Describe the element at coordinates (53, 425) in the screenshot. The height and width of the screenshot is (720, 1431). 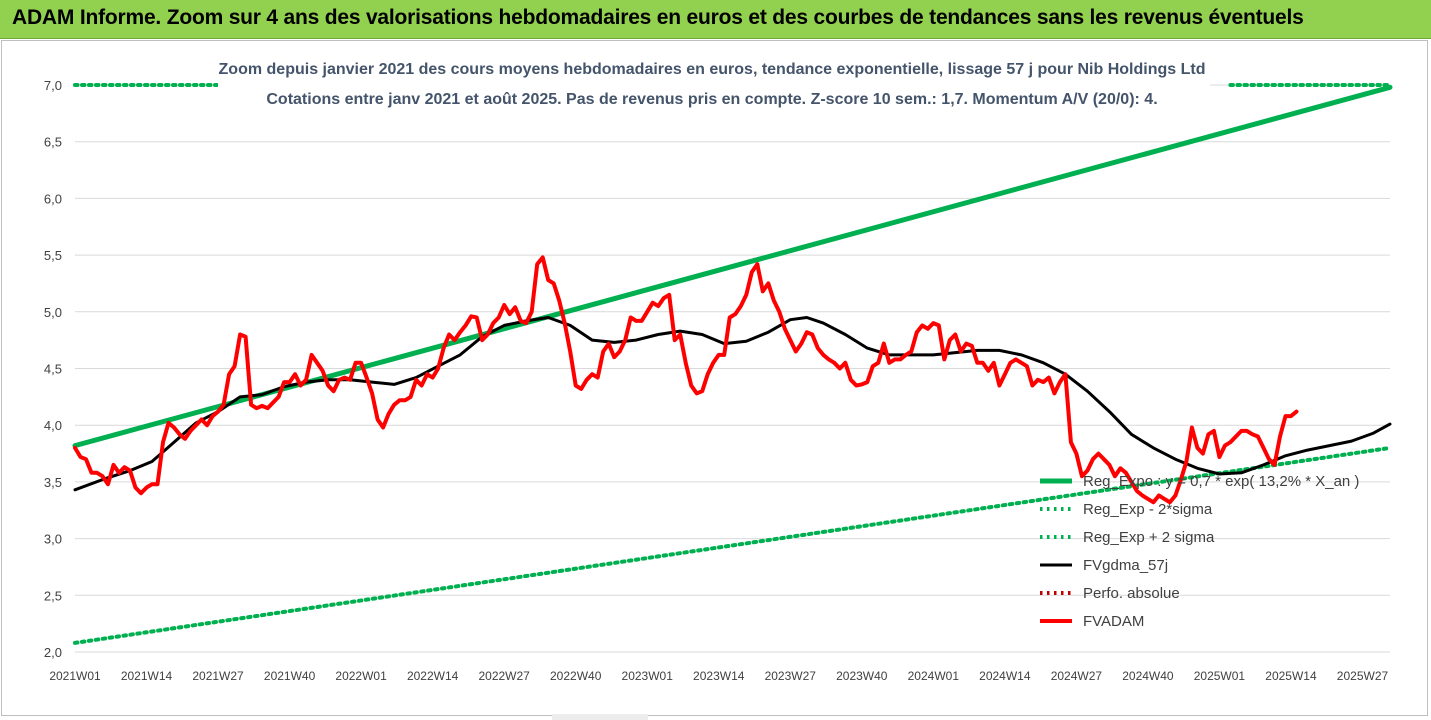
I see `y-tick-label: 4,0` at that location.